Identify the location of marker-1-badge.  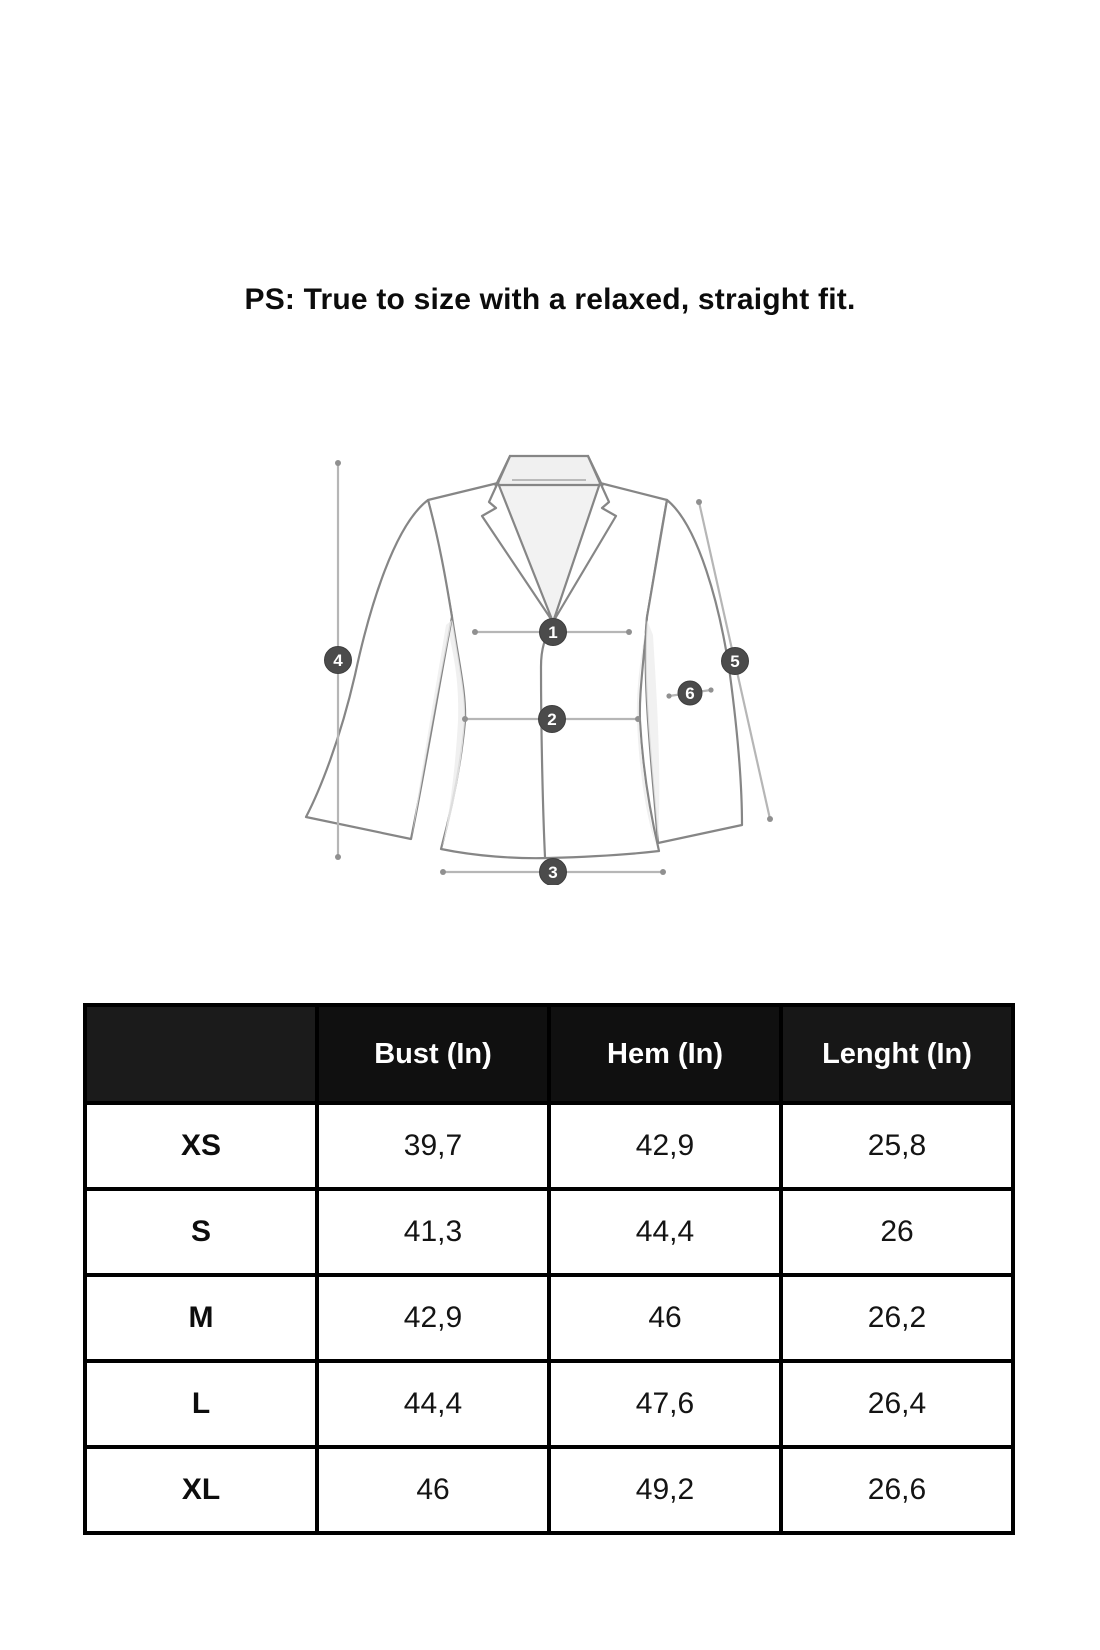
(553, 632).